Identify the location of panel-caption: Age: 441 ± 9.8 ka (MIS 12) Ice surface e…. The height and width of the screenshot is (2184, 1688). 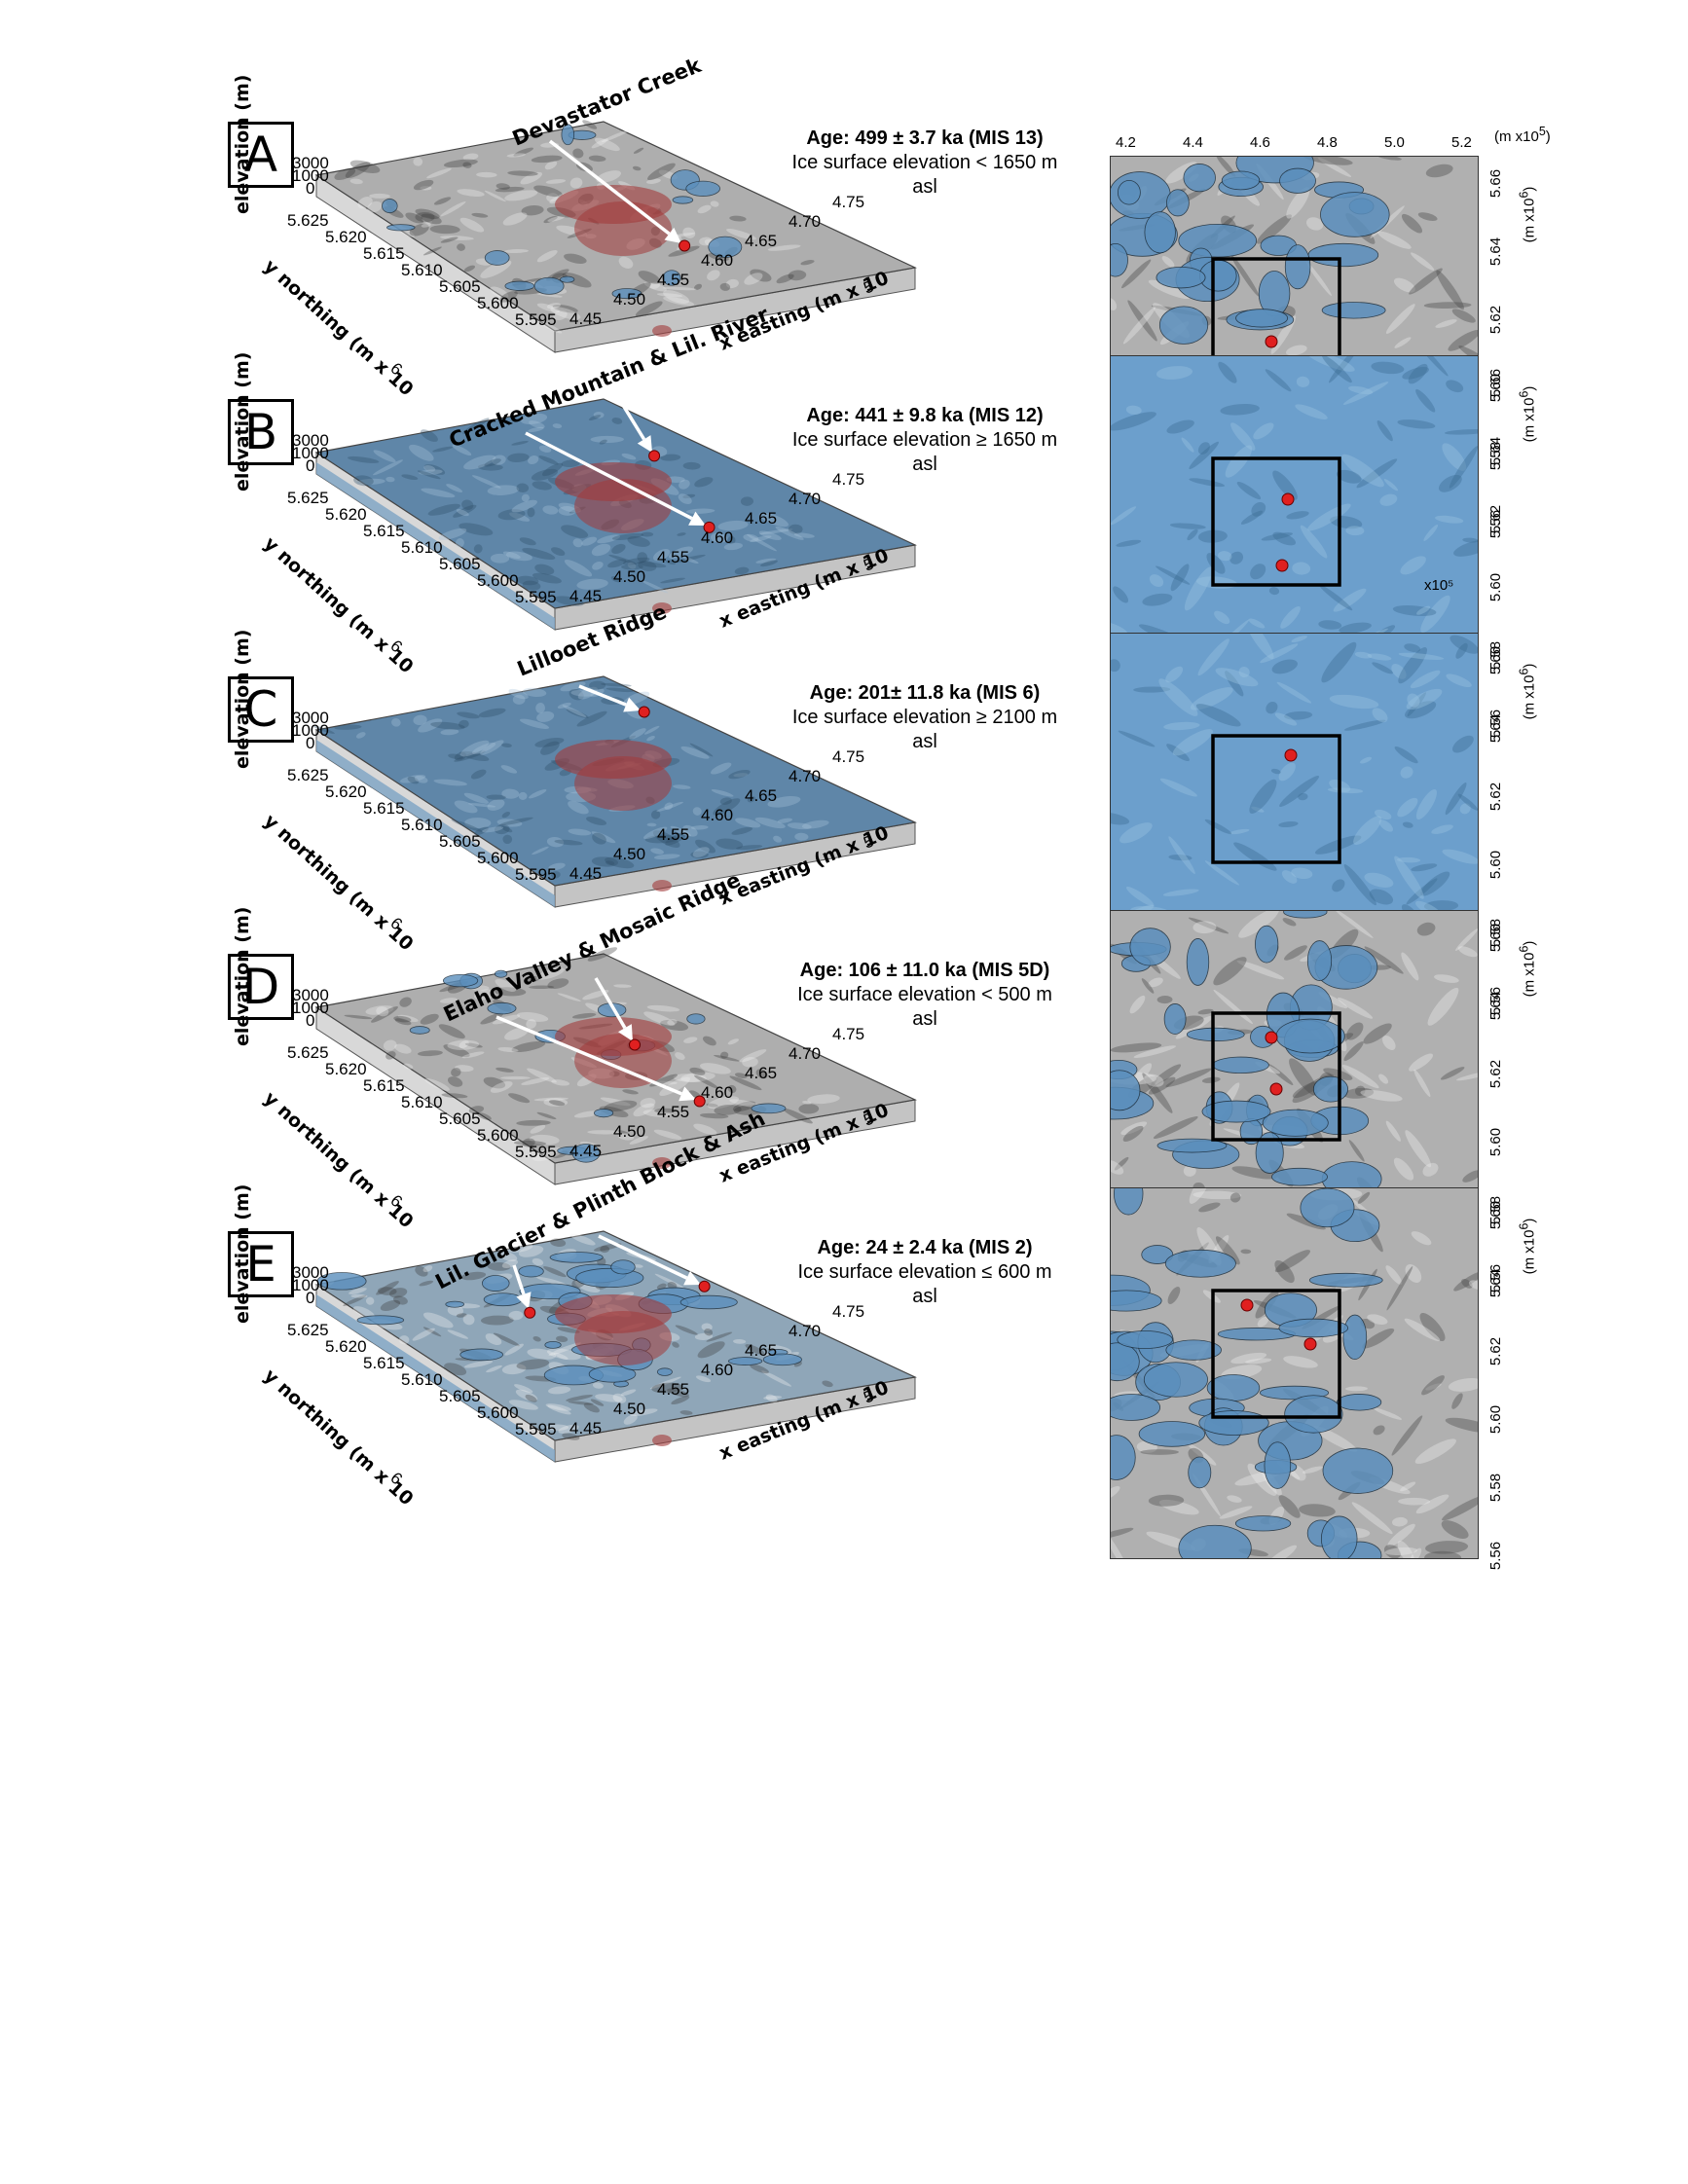
(925, 440).